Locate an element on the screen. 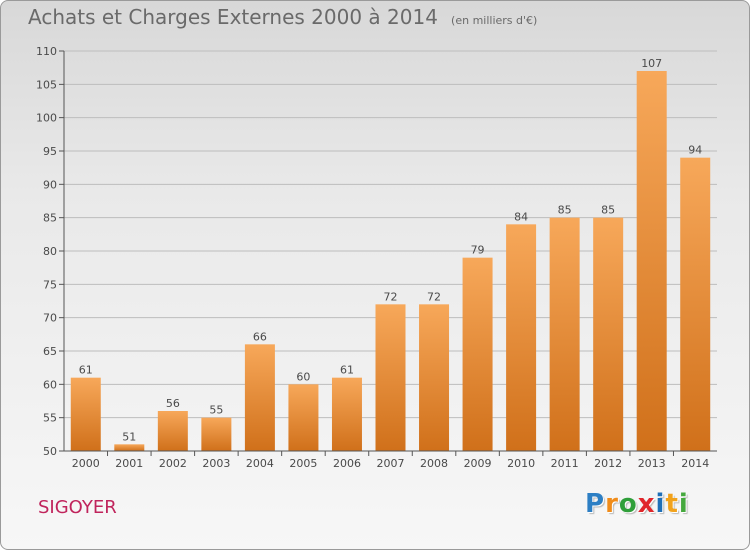 Image resolution: width=750 pixels, height=550 pixels. data-label: 107 is located at coordinates (651, 63).